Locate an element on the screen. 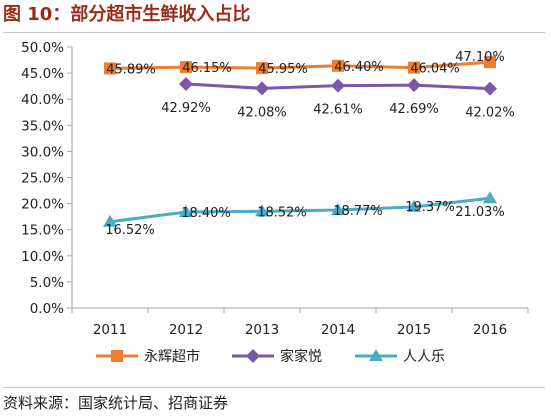 The width and height of the screenshot is (551, 417). y-tick-label: 35.0% is located at coordinates (42, 126).